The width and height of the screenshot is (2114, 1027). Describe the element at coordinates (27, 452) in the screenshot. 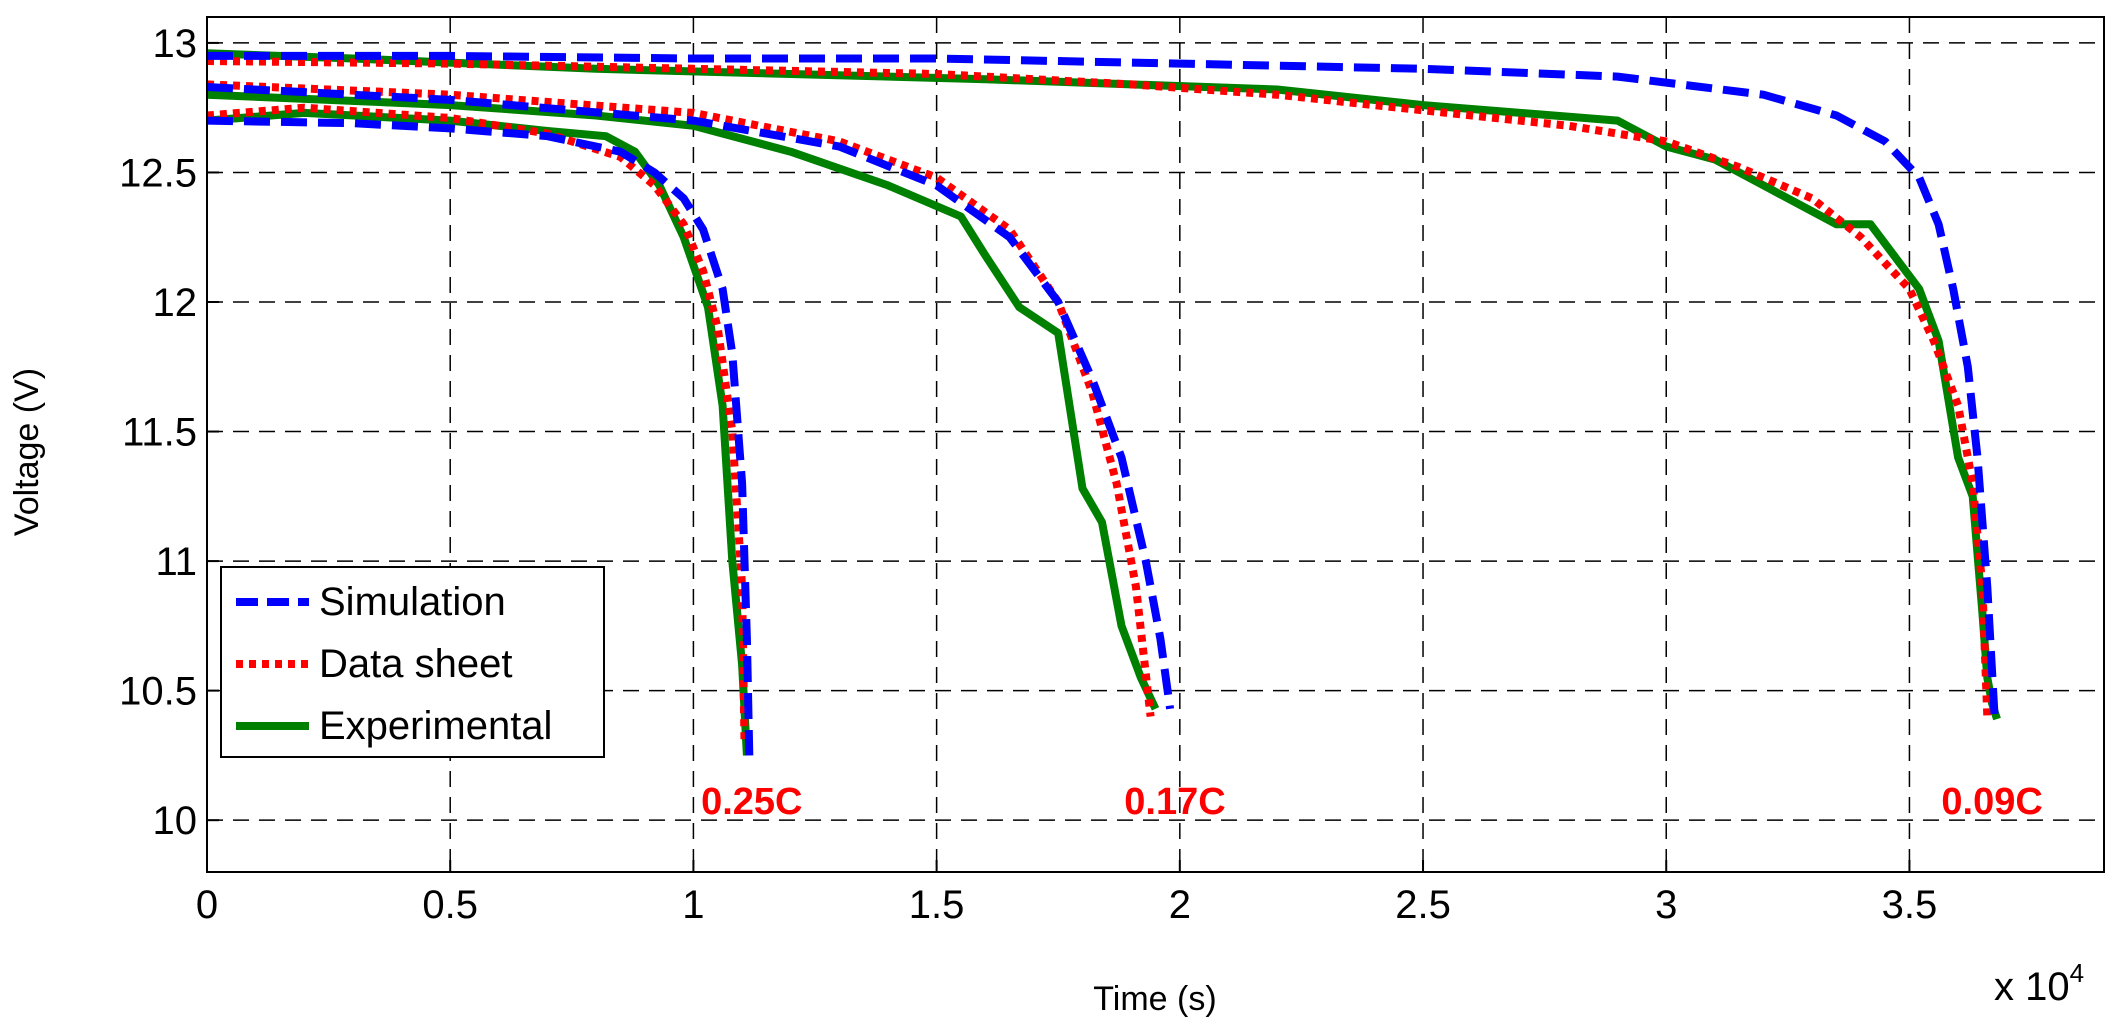

I see `y-axis-label: Voltage (V)` at that location.